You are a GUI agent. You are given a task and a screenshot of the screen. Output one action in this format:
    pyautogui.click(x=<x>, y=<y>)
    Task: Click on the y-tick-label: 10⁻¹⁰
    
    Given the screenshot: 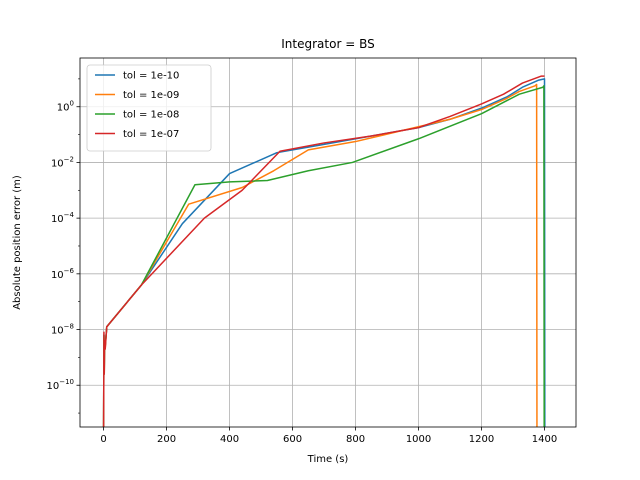 What is the action you would take?
    pyautogui.click(x=60, y=385)
    